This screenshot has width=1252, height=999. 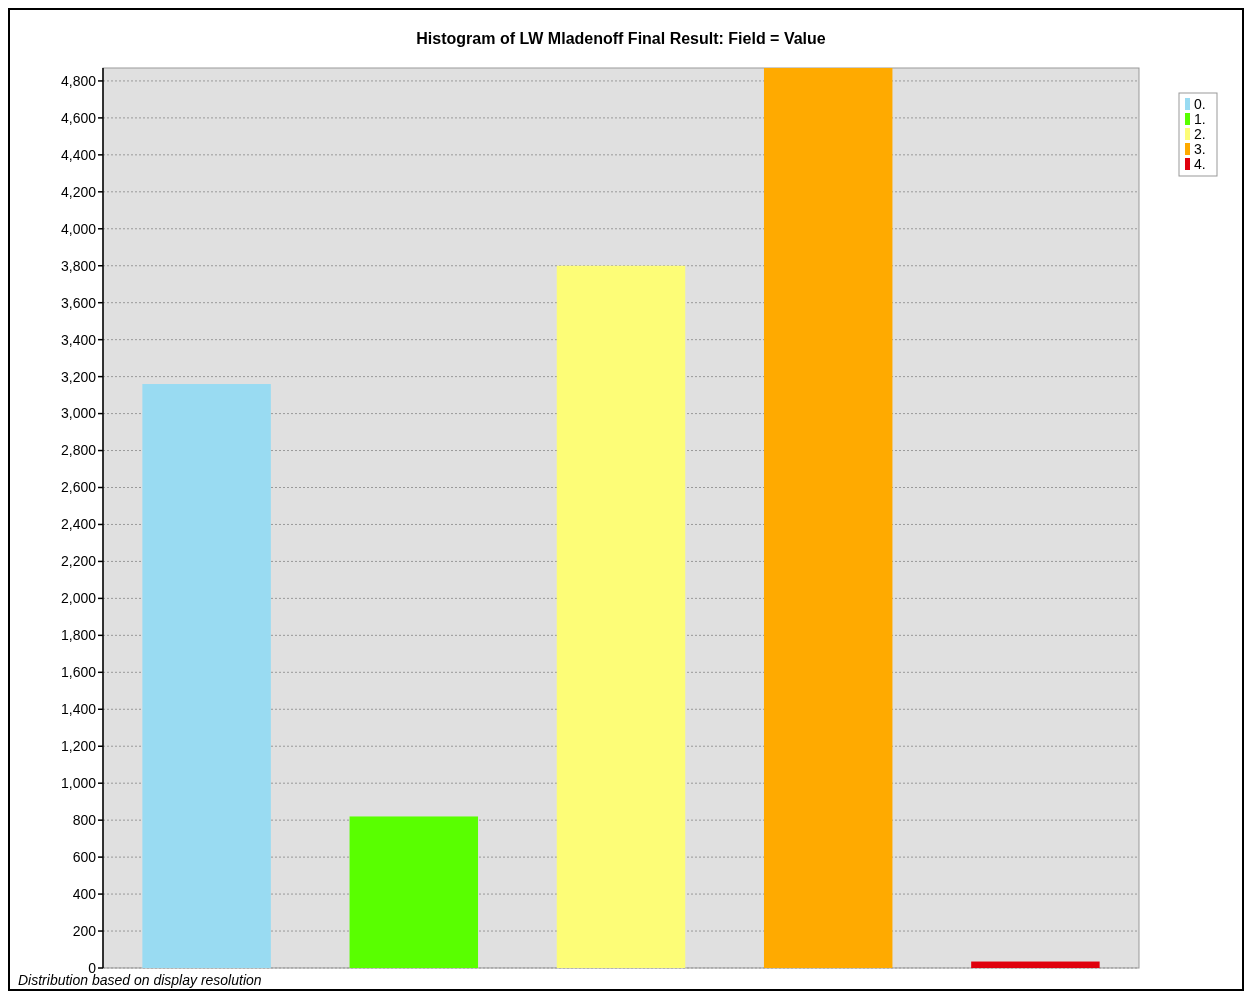 I want to click on y-tick-label: 1,800, so click(x=78, y=635).